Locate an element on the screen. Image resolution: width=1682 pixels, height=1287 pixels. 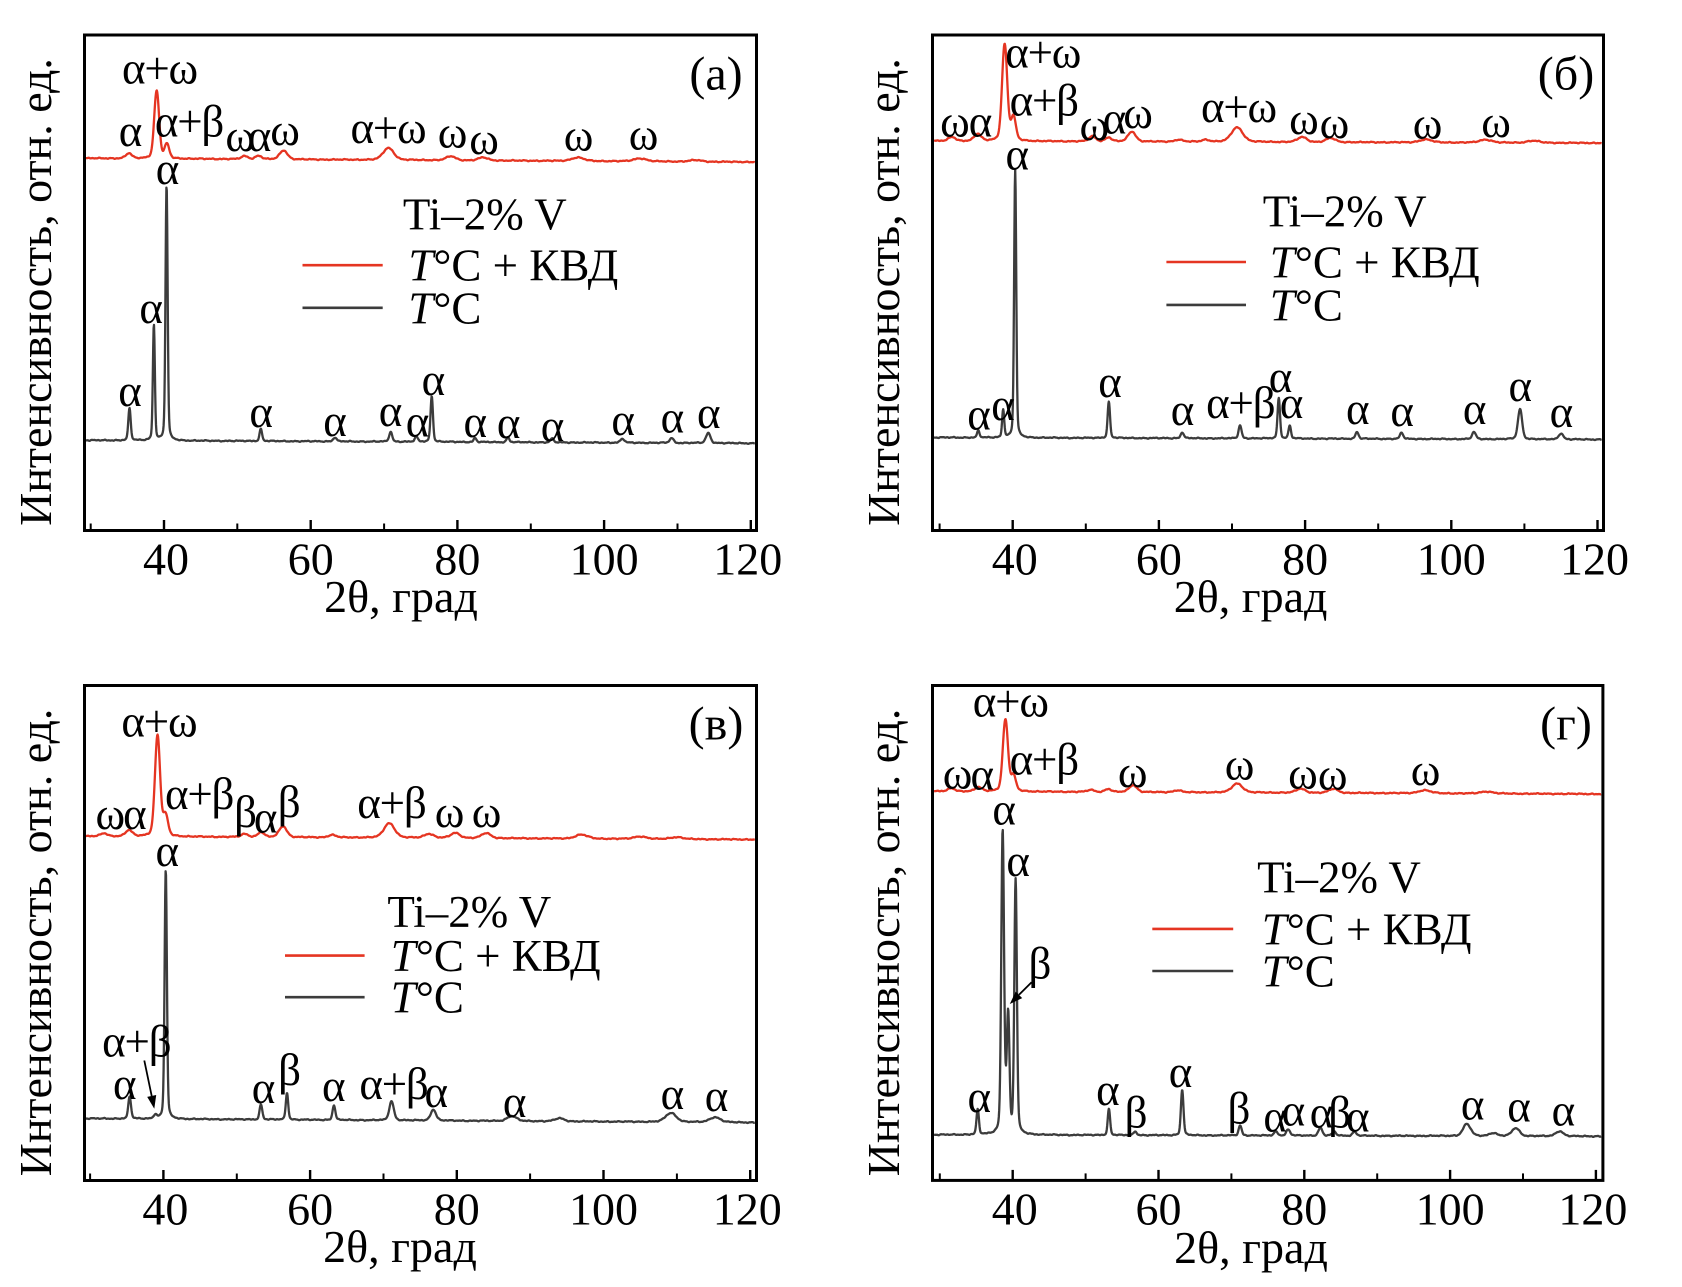
svg-text: 40 is located at coordinates (165, 1209).